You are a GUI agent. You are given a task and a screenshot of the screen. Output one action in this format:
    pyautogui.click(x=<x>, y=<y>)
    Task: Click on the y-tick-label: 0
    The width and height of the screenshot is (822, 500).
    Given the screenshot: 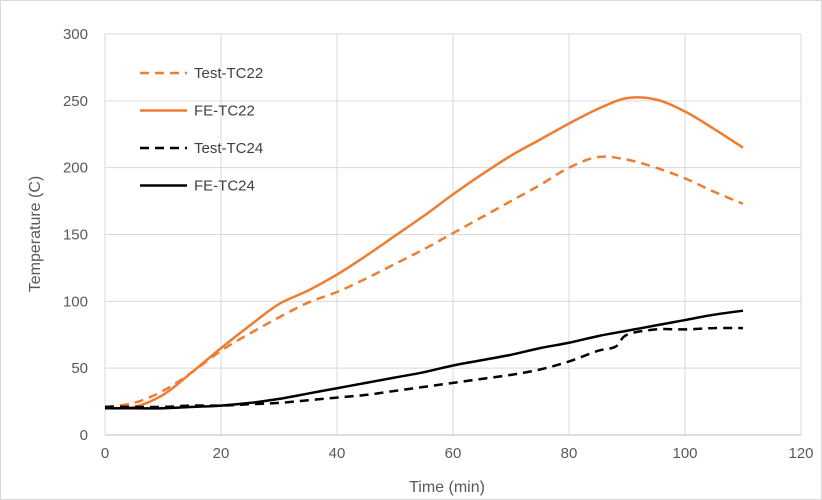 What is the action you would take?
    pyautogui.click(x=84, y=435)
    